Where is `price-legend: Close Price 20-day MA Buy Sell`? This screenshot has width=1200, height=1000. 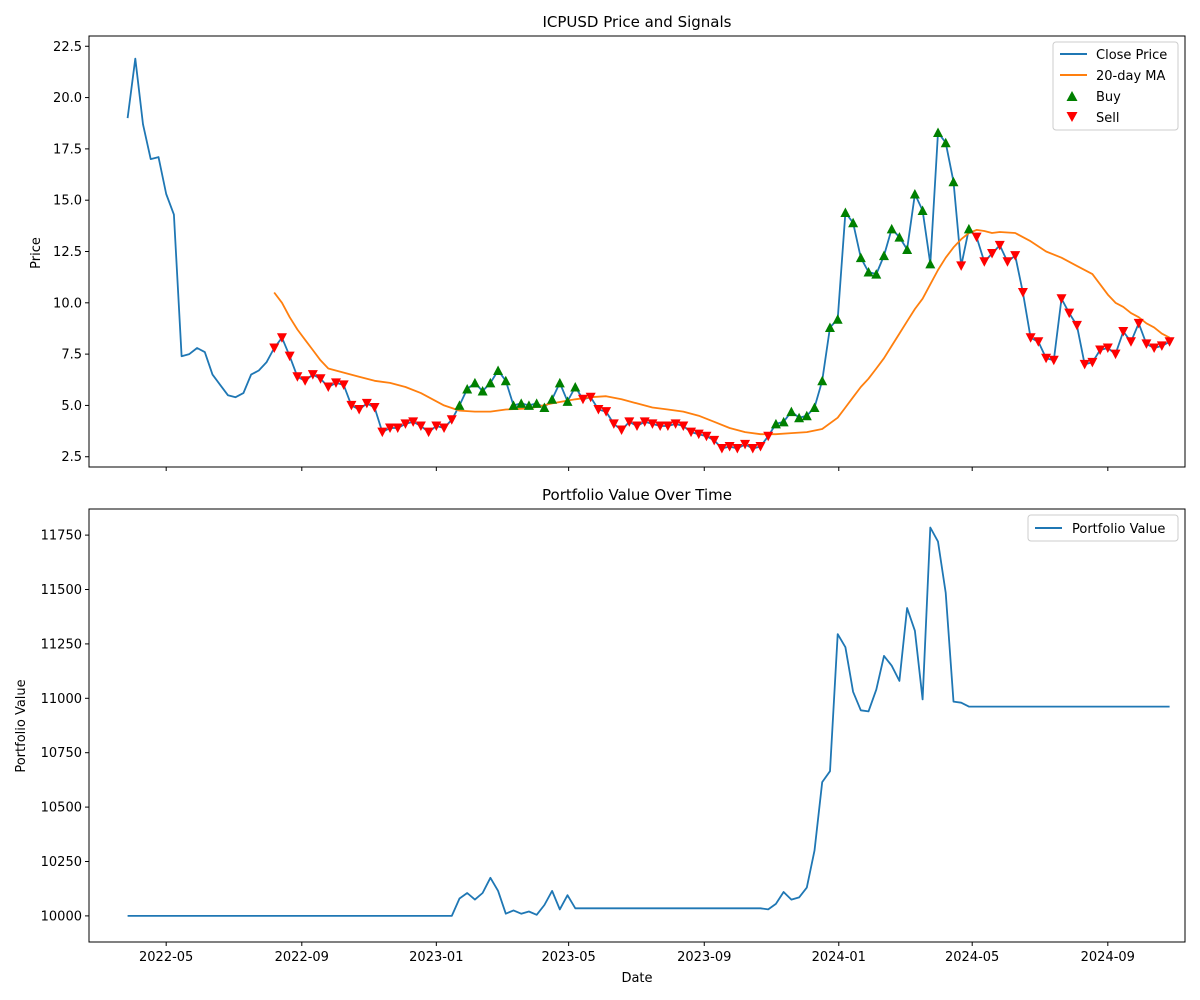
price-legend: Close Price 20-day MA Buy Sell is located at coordinates (1115, 86).